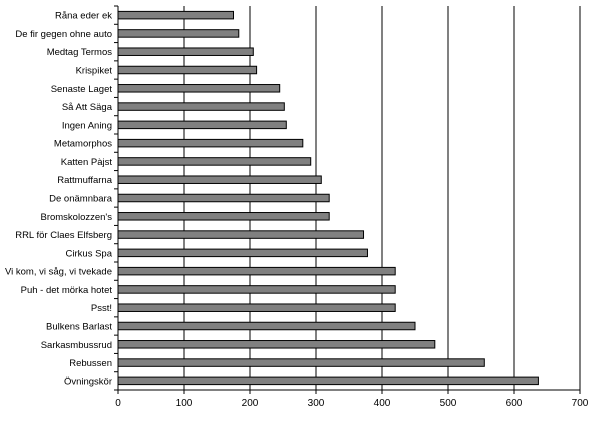 This screenshot has height=436, width=596. I want to click on x-tick-labels: 0 100 200 300 400 500 600 700, so click(352, 403).